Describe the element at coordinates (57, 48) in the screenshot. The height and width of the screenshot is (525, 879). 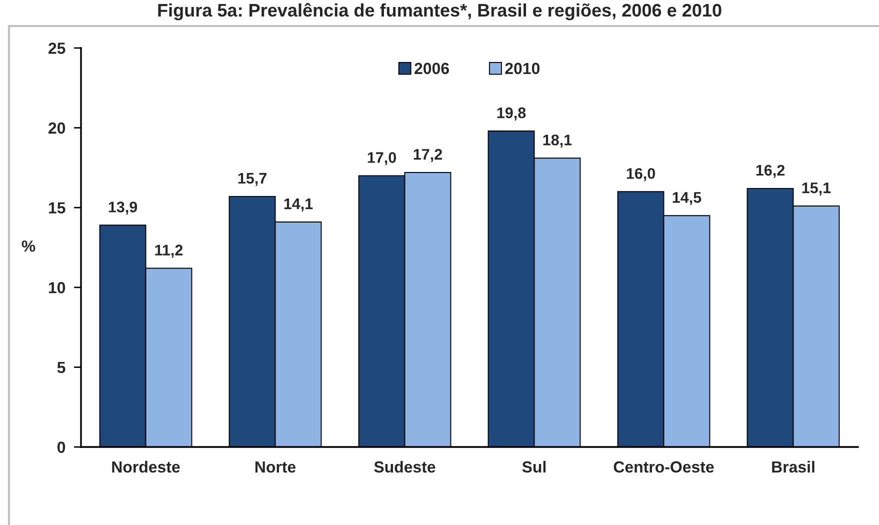
I see `y-tick-label: 25` at that location.